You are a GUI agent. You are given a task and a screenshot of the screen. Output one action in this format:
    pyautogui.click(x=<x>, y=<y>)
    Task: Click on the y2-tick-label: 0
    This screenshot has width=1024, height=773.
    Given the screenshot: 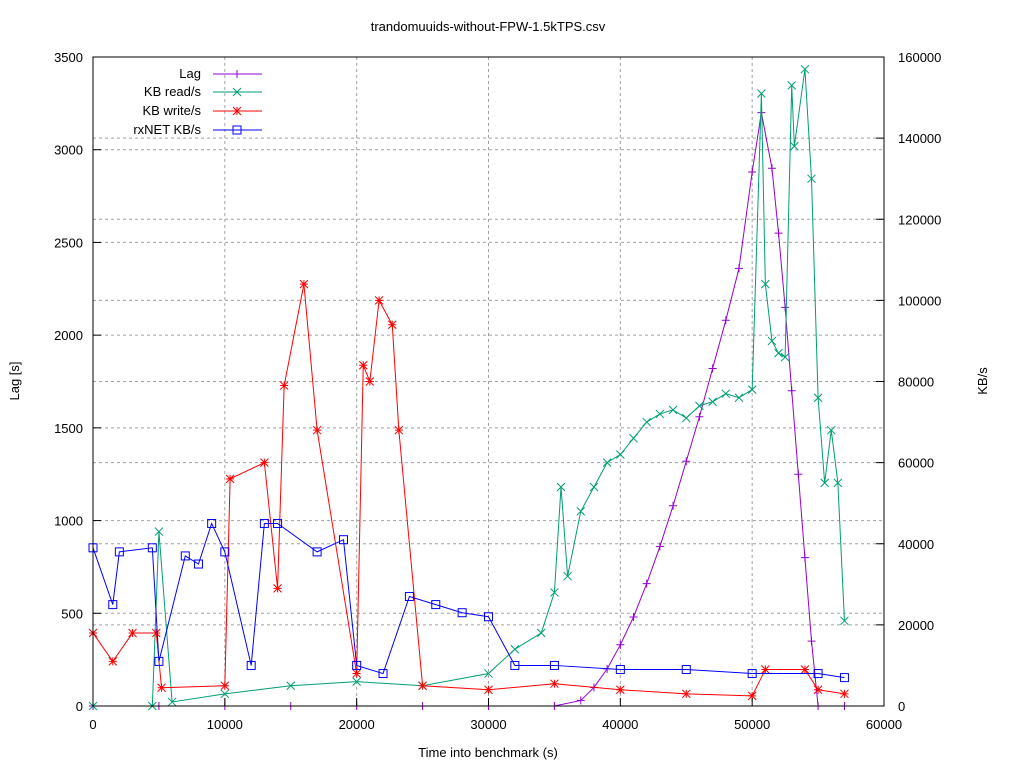 What is the action you would take?
    pyautogui.click(x=901, y=706)
    